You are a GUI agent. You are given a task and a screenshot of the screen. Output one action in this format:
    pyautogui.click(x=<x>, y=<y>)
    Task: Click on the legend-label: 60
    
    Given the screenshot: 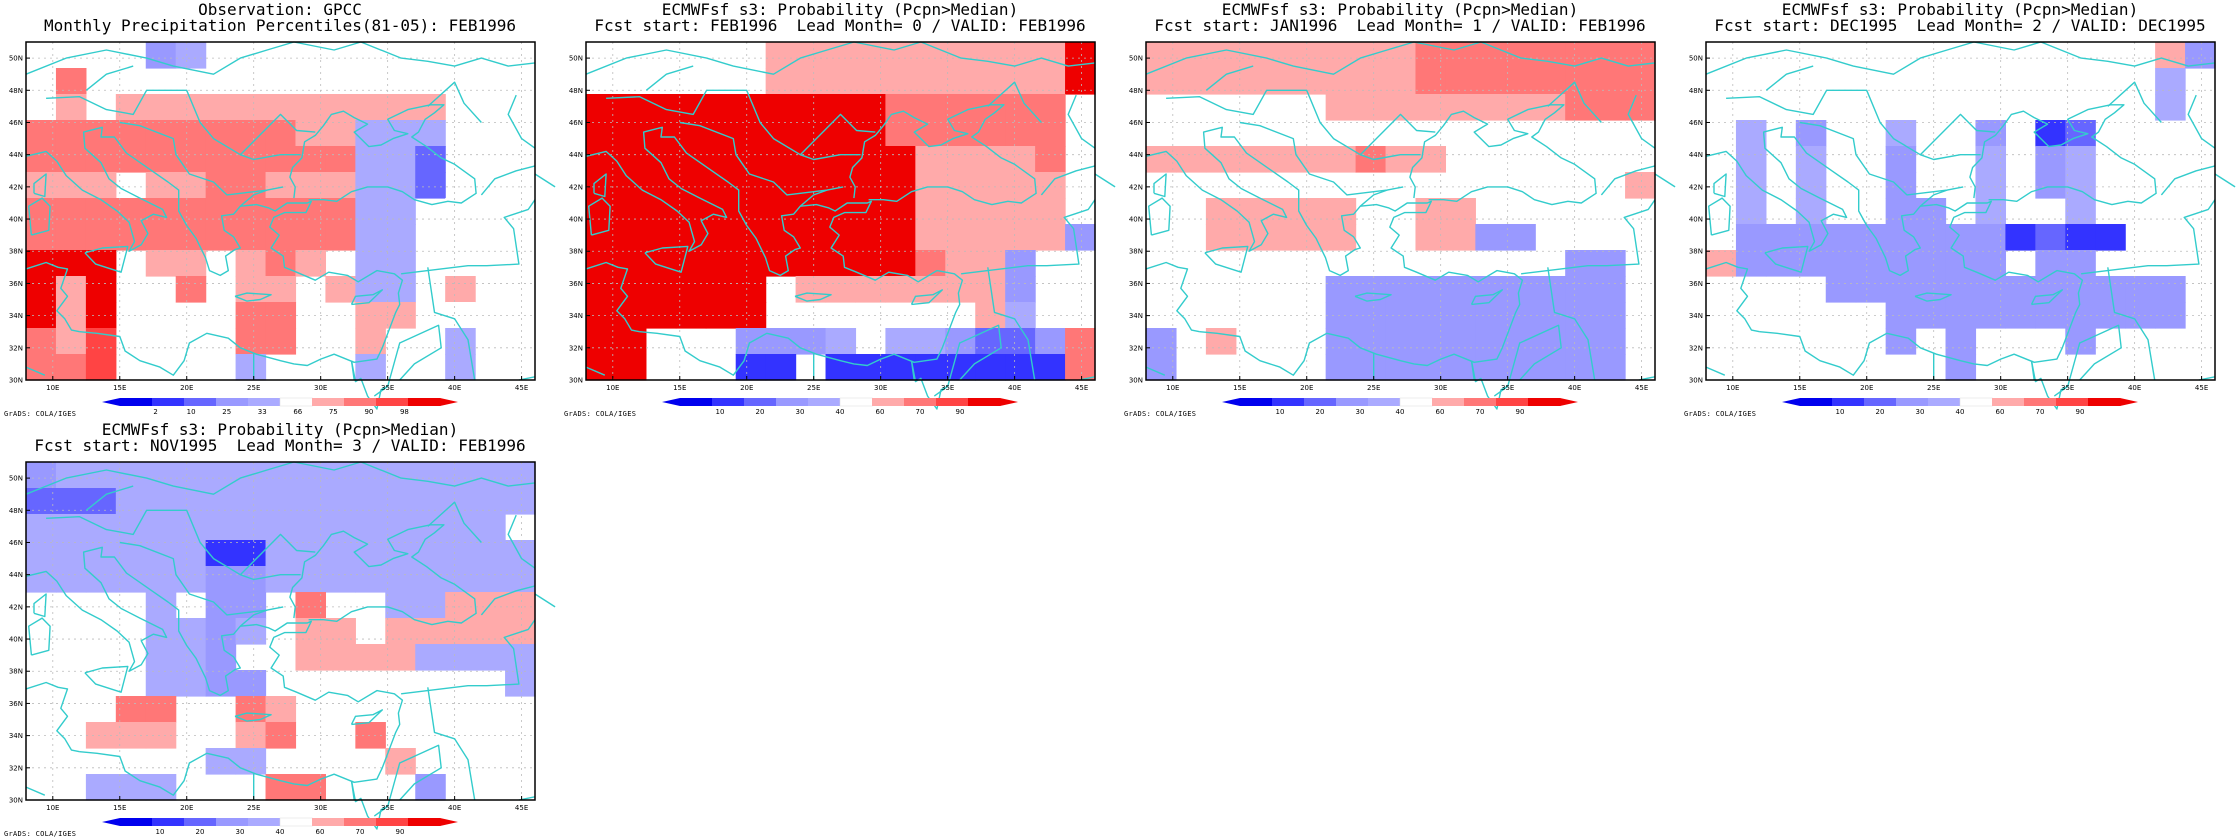 What is the action you would take?
    pyautogui.click(x=880, y=412)
    